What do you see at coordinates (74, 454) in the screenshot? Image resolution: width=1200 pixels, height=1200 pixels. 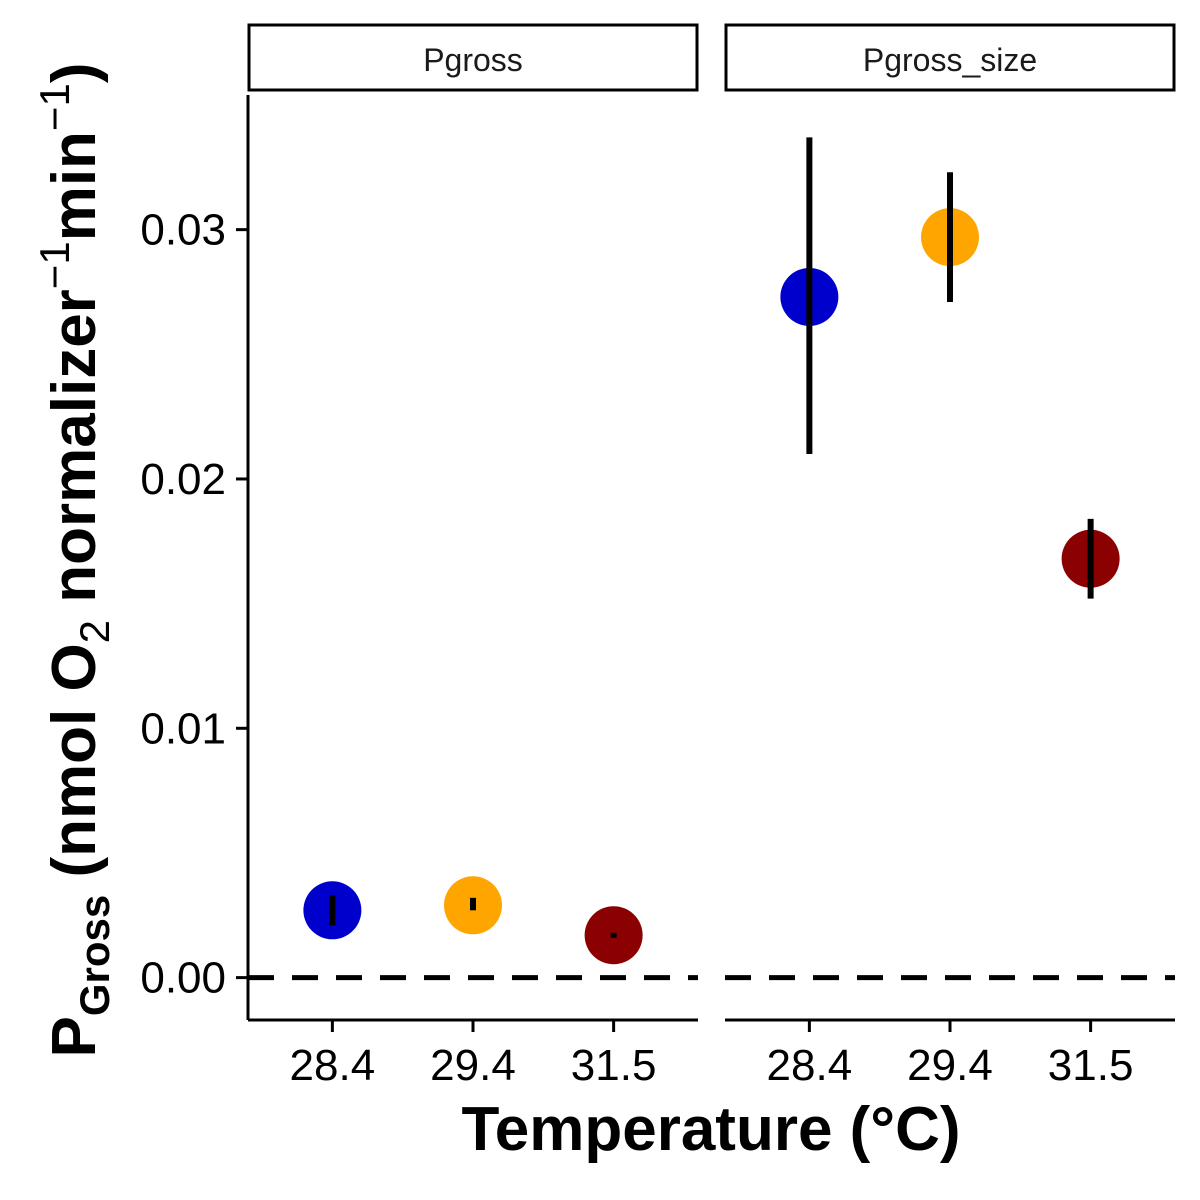 I see `y-title-normalizer: normalizer` at bounding box center [74, 454].